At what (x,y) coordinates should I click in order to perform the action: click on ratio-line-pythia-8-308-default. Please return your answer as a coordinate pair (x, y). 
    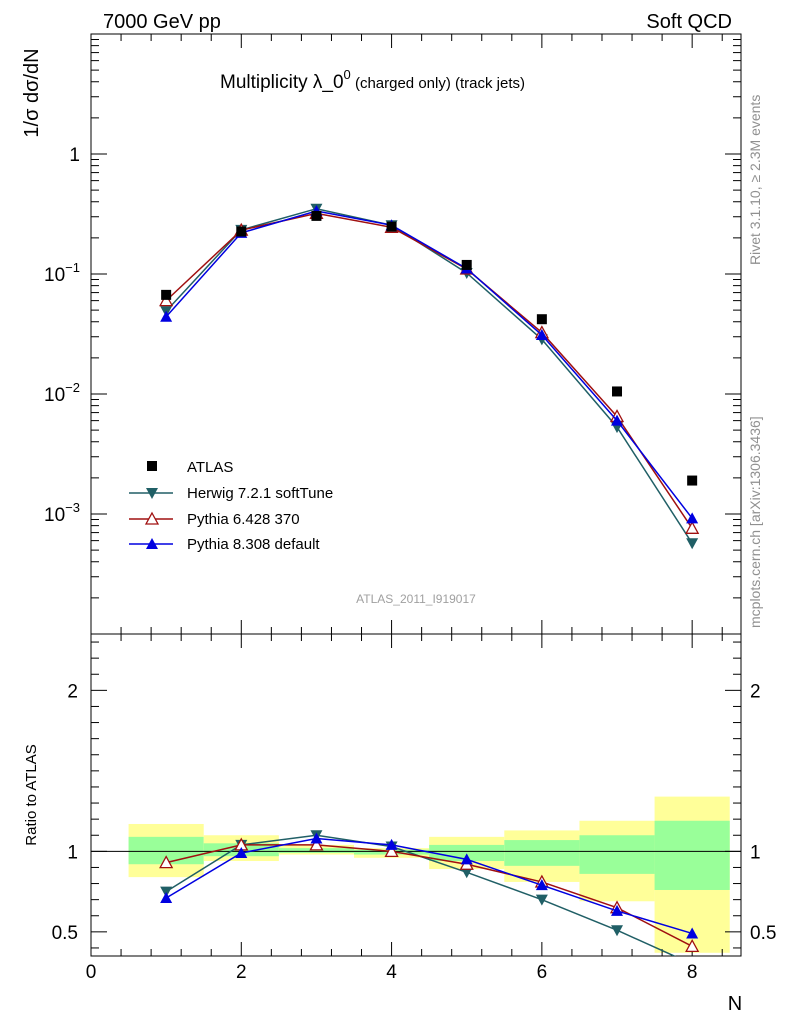
    Looking at the image, I should click on (429, 886).